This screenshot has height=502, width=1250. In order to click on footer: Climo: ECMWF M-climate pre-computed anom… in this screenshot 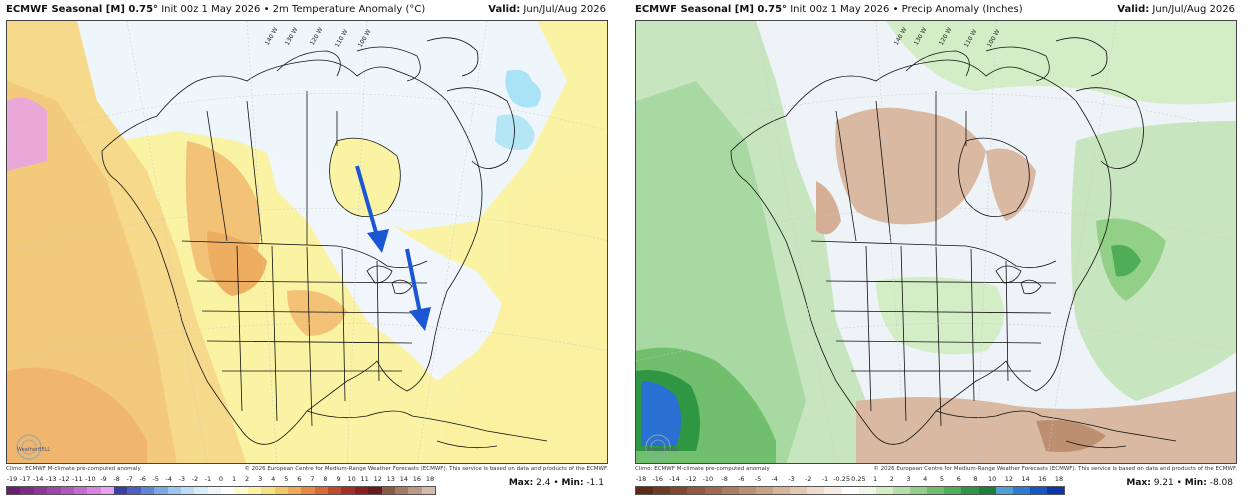, I will do `click(307, 469)`.